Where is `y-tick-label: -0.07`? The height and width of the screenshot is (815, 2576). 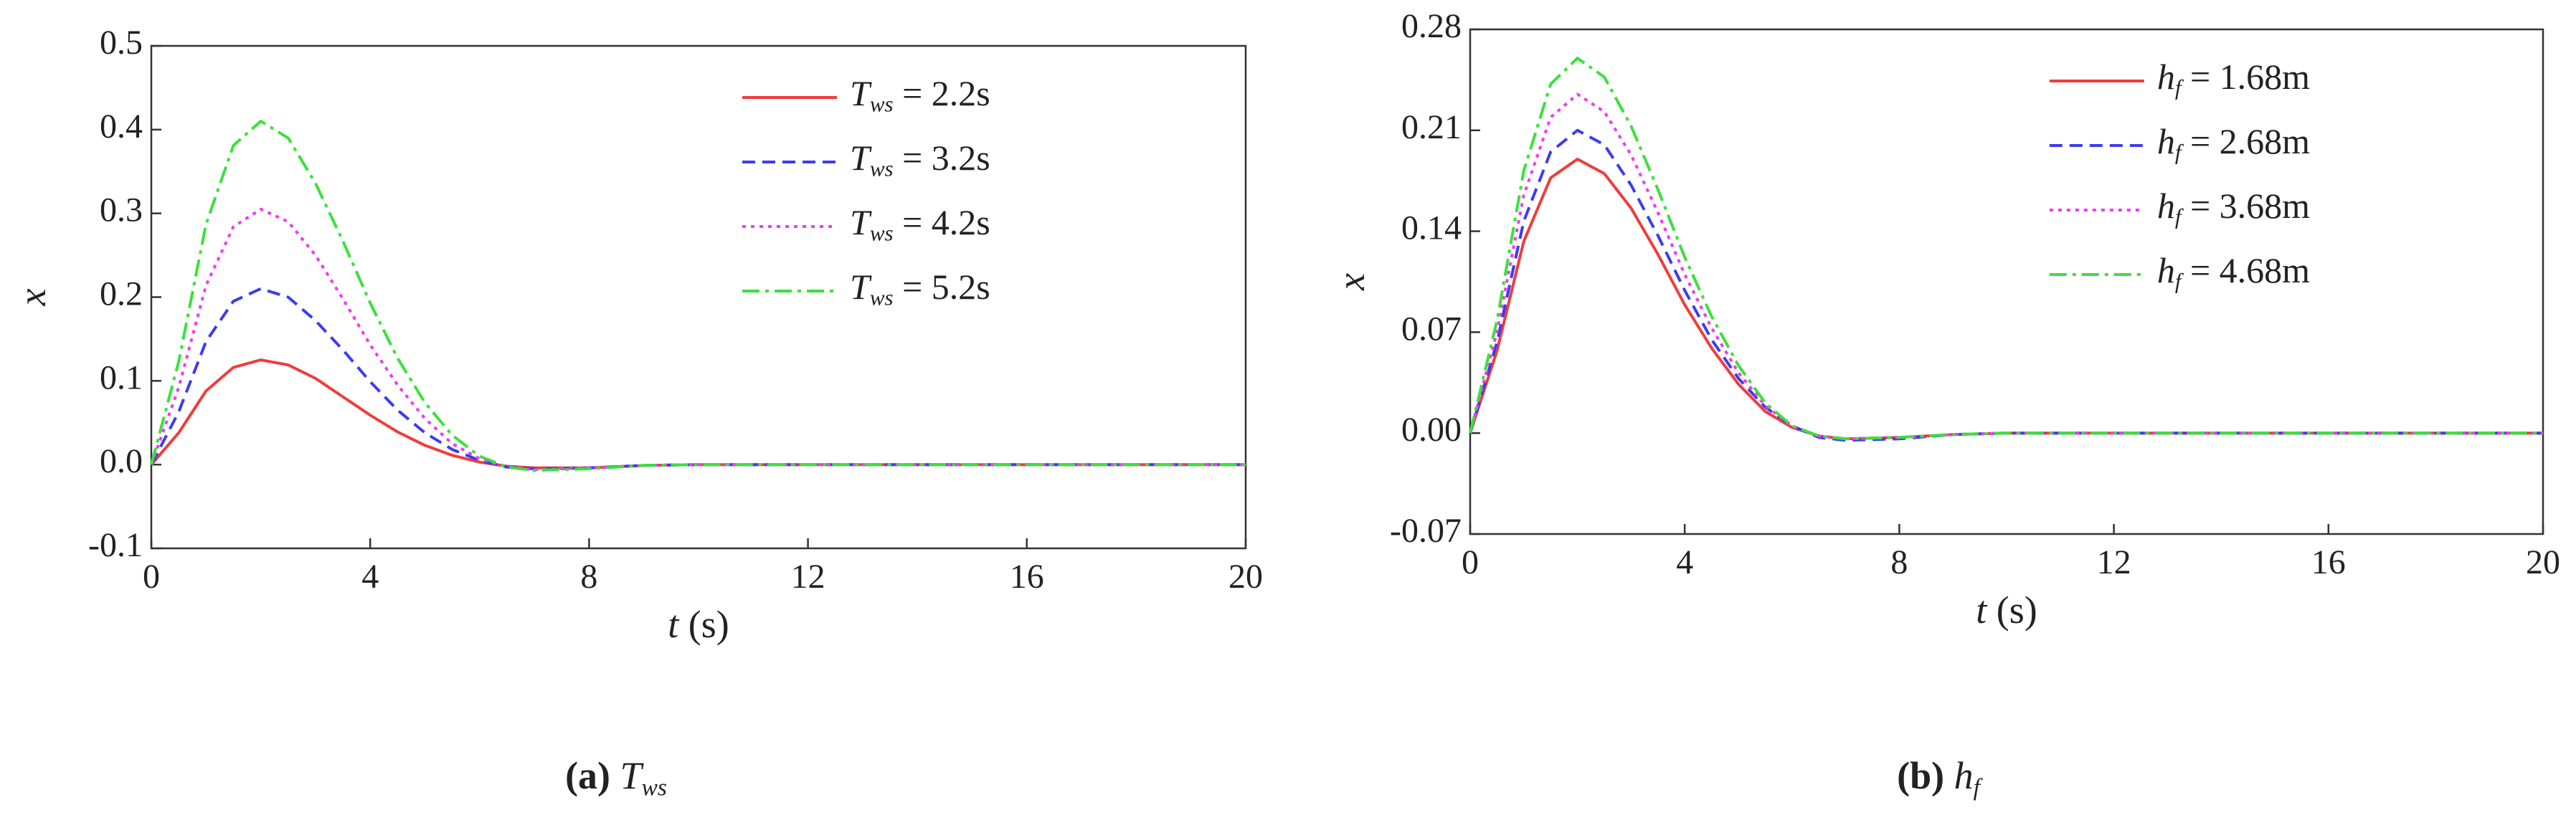
y-tick-label: -0.07 is located at coordinates (1426, 531).